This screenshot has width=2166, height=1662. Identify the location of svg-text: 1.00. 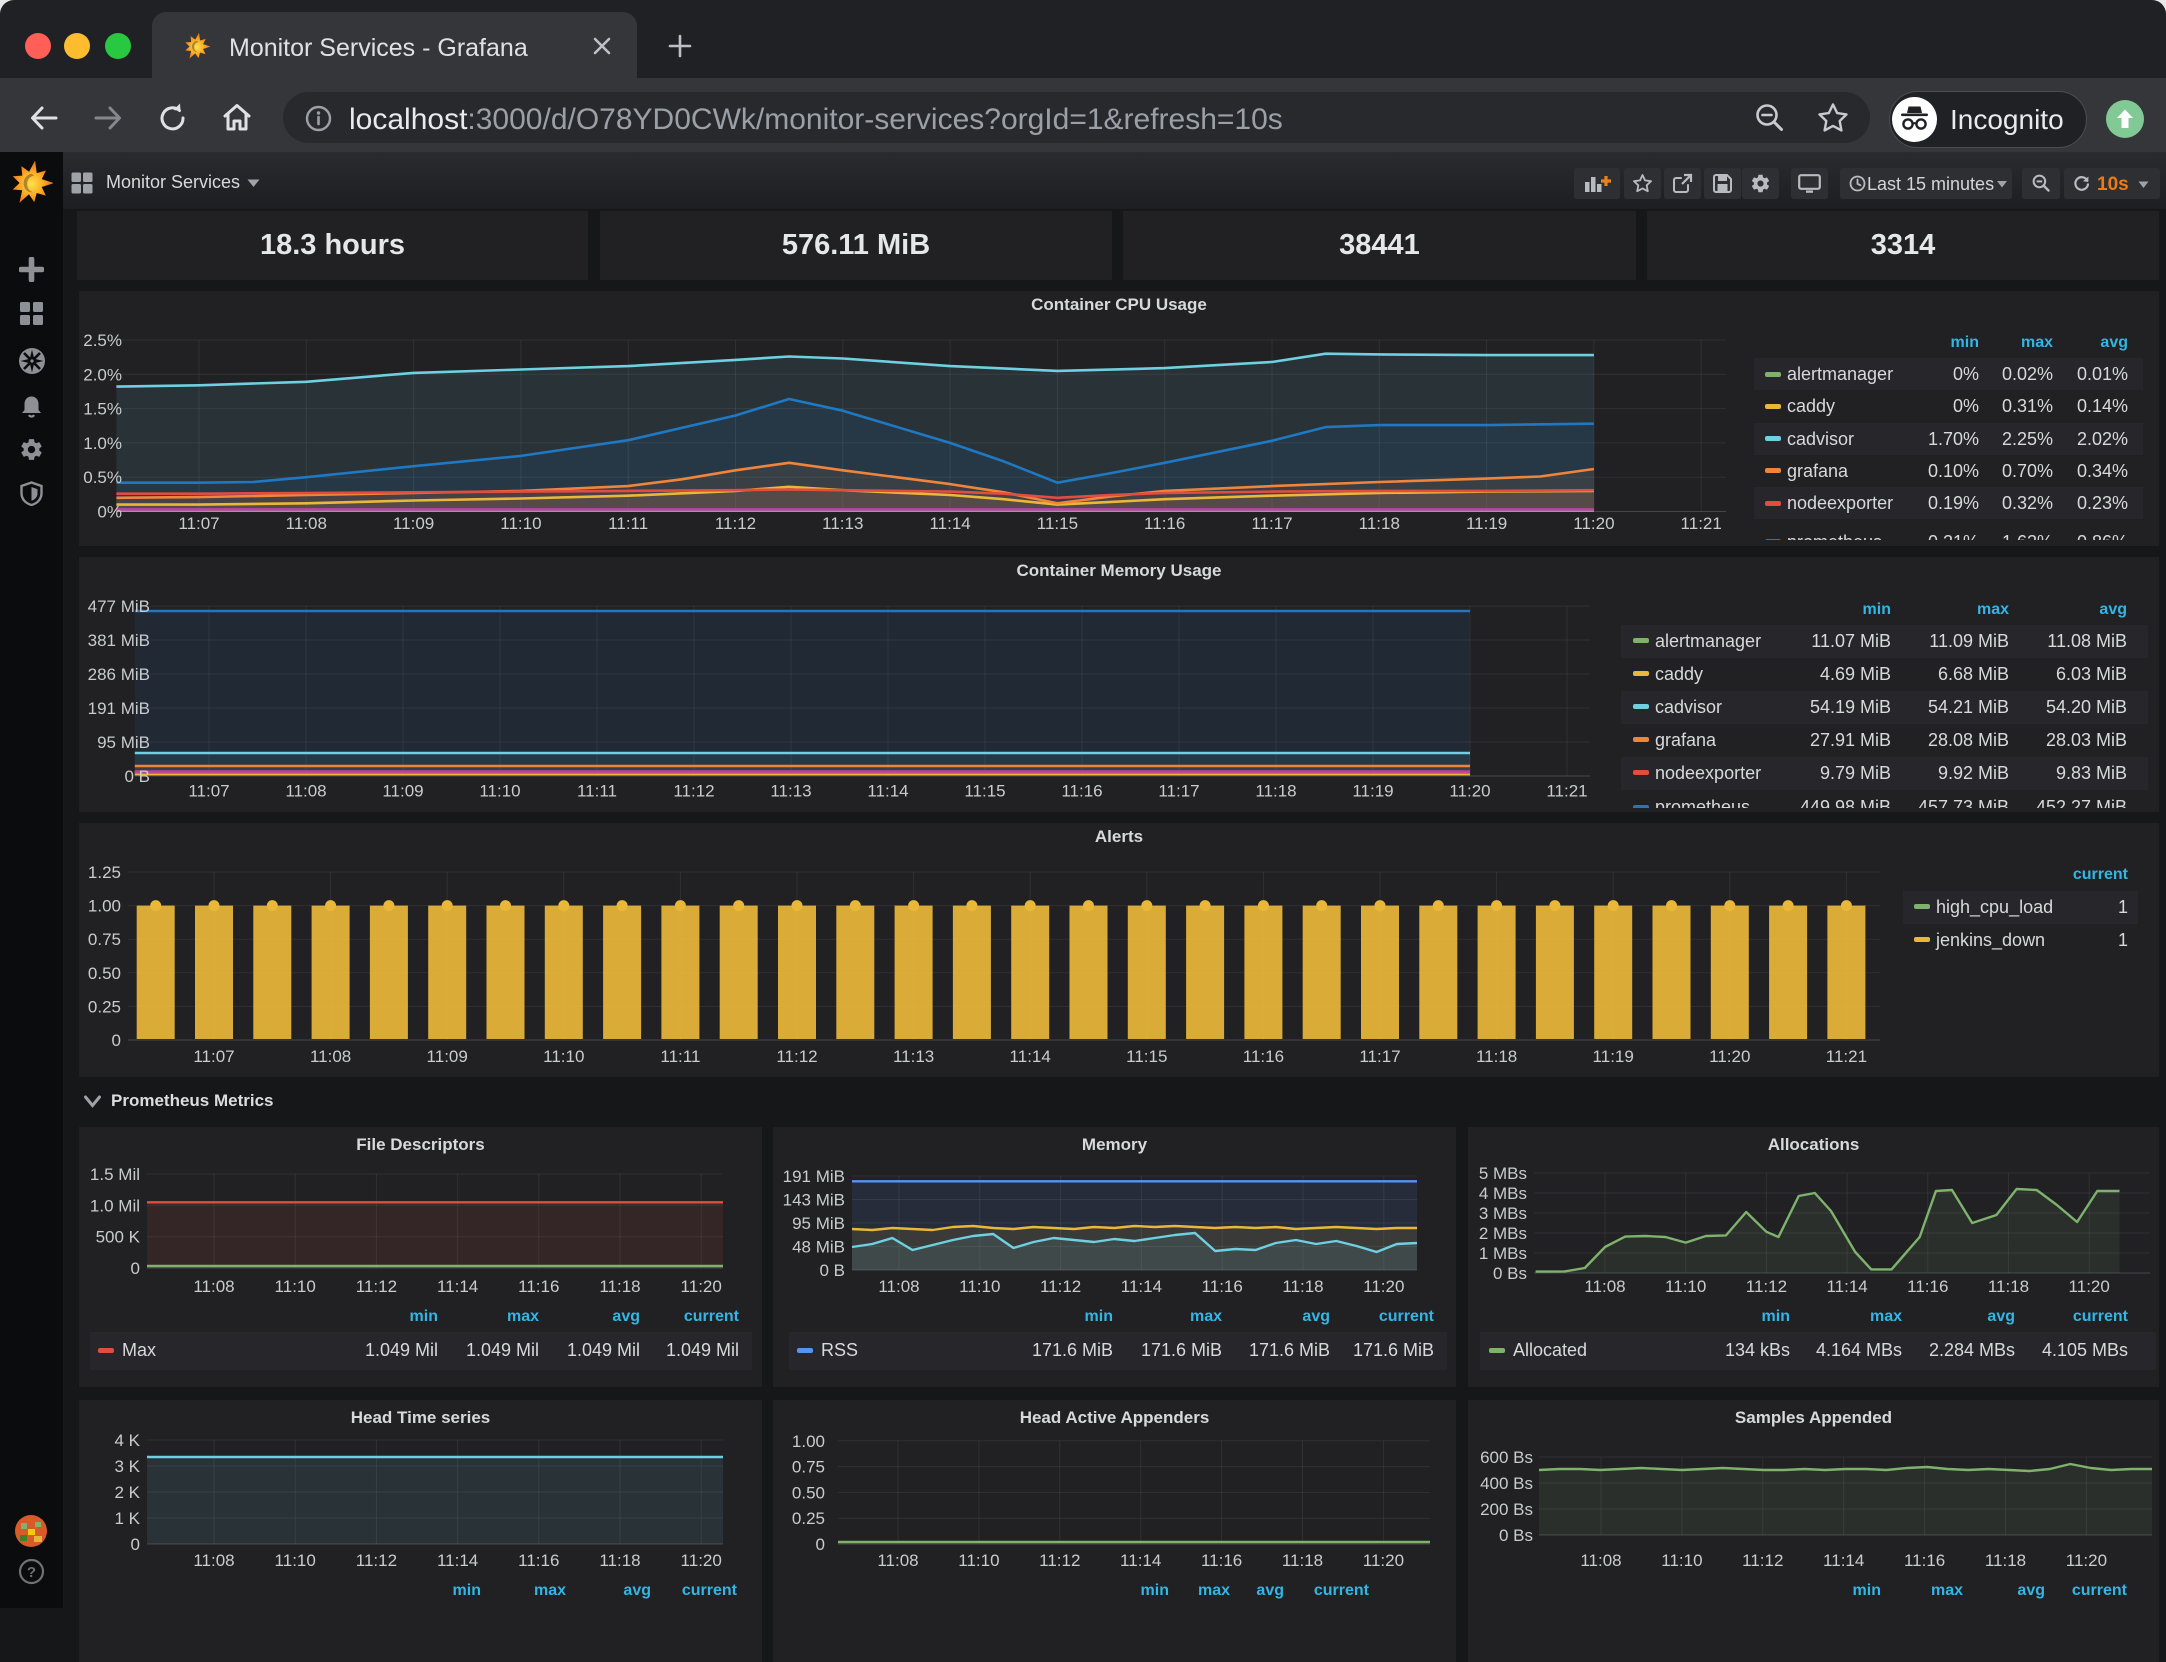
(104, 906).